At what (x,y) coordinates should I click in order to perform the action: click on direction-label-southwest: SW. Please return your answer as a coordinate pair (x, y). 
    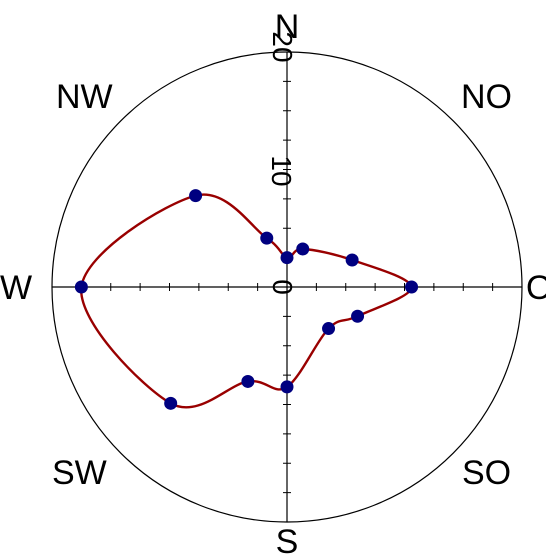
    Looking at the image, I should click on (79, 473).